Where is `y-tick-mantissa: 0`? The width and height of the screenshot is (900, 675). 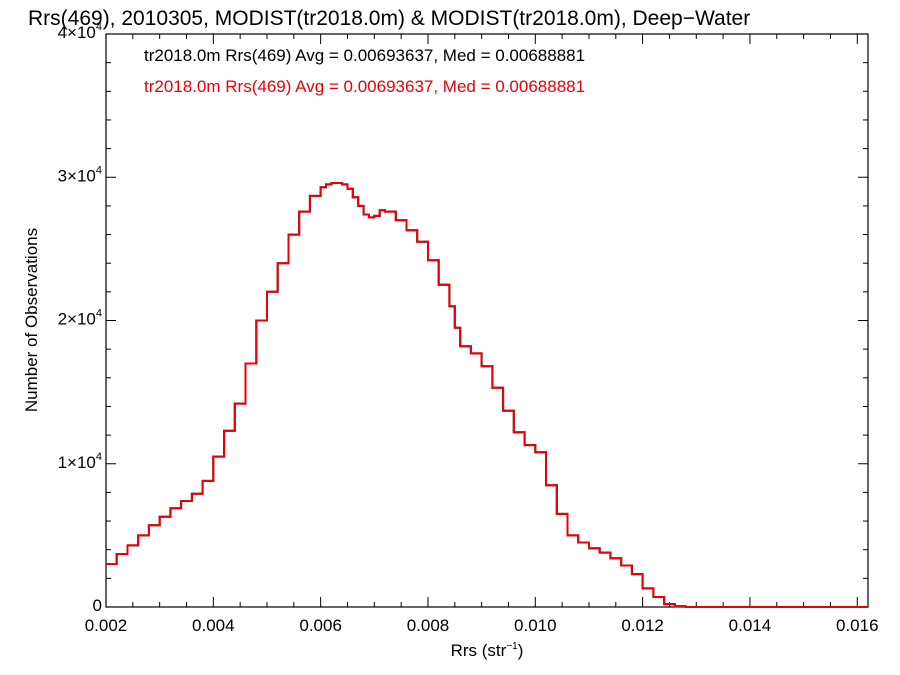
y-tick-mantissa: 0 is located at coordinates (97, 605).